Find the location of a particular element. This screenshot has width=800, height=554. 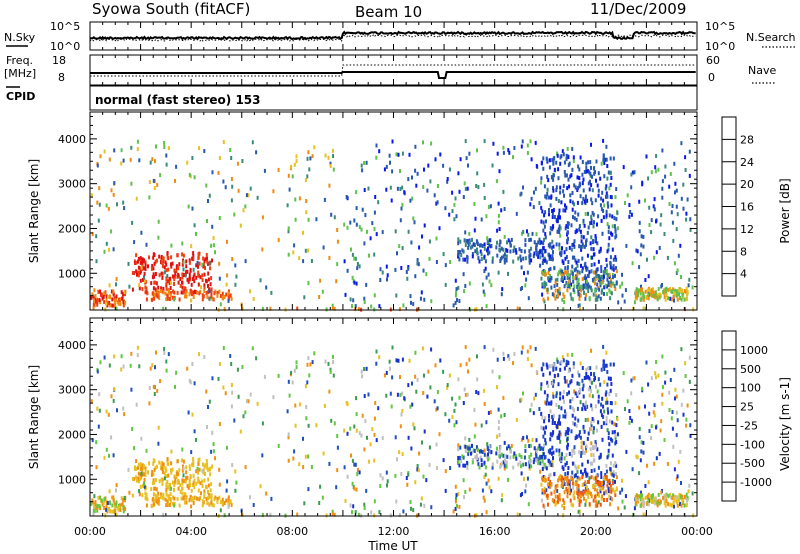

colorbar-tick-label: 8 is located at coordinates (743, 251).